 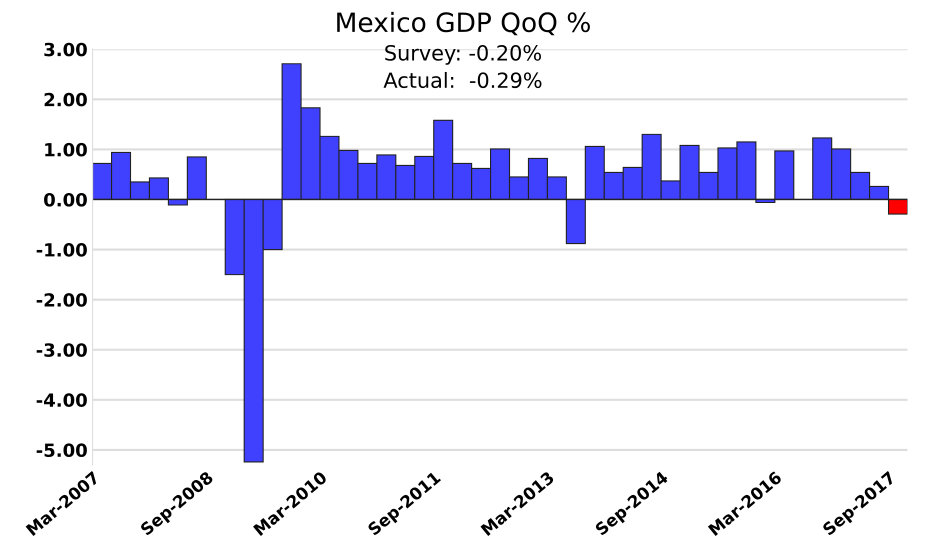 What do you see at coordinates (463, 80) in the screenshot?
I see `annotation: Actual: -0.29%` at bounding box center [463, 80].